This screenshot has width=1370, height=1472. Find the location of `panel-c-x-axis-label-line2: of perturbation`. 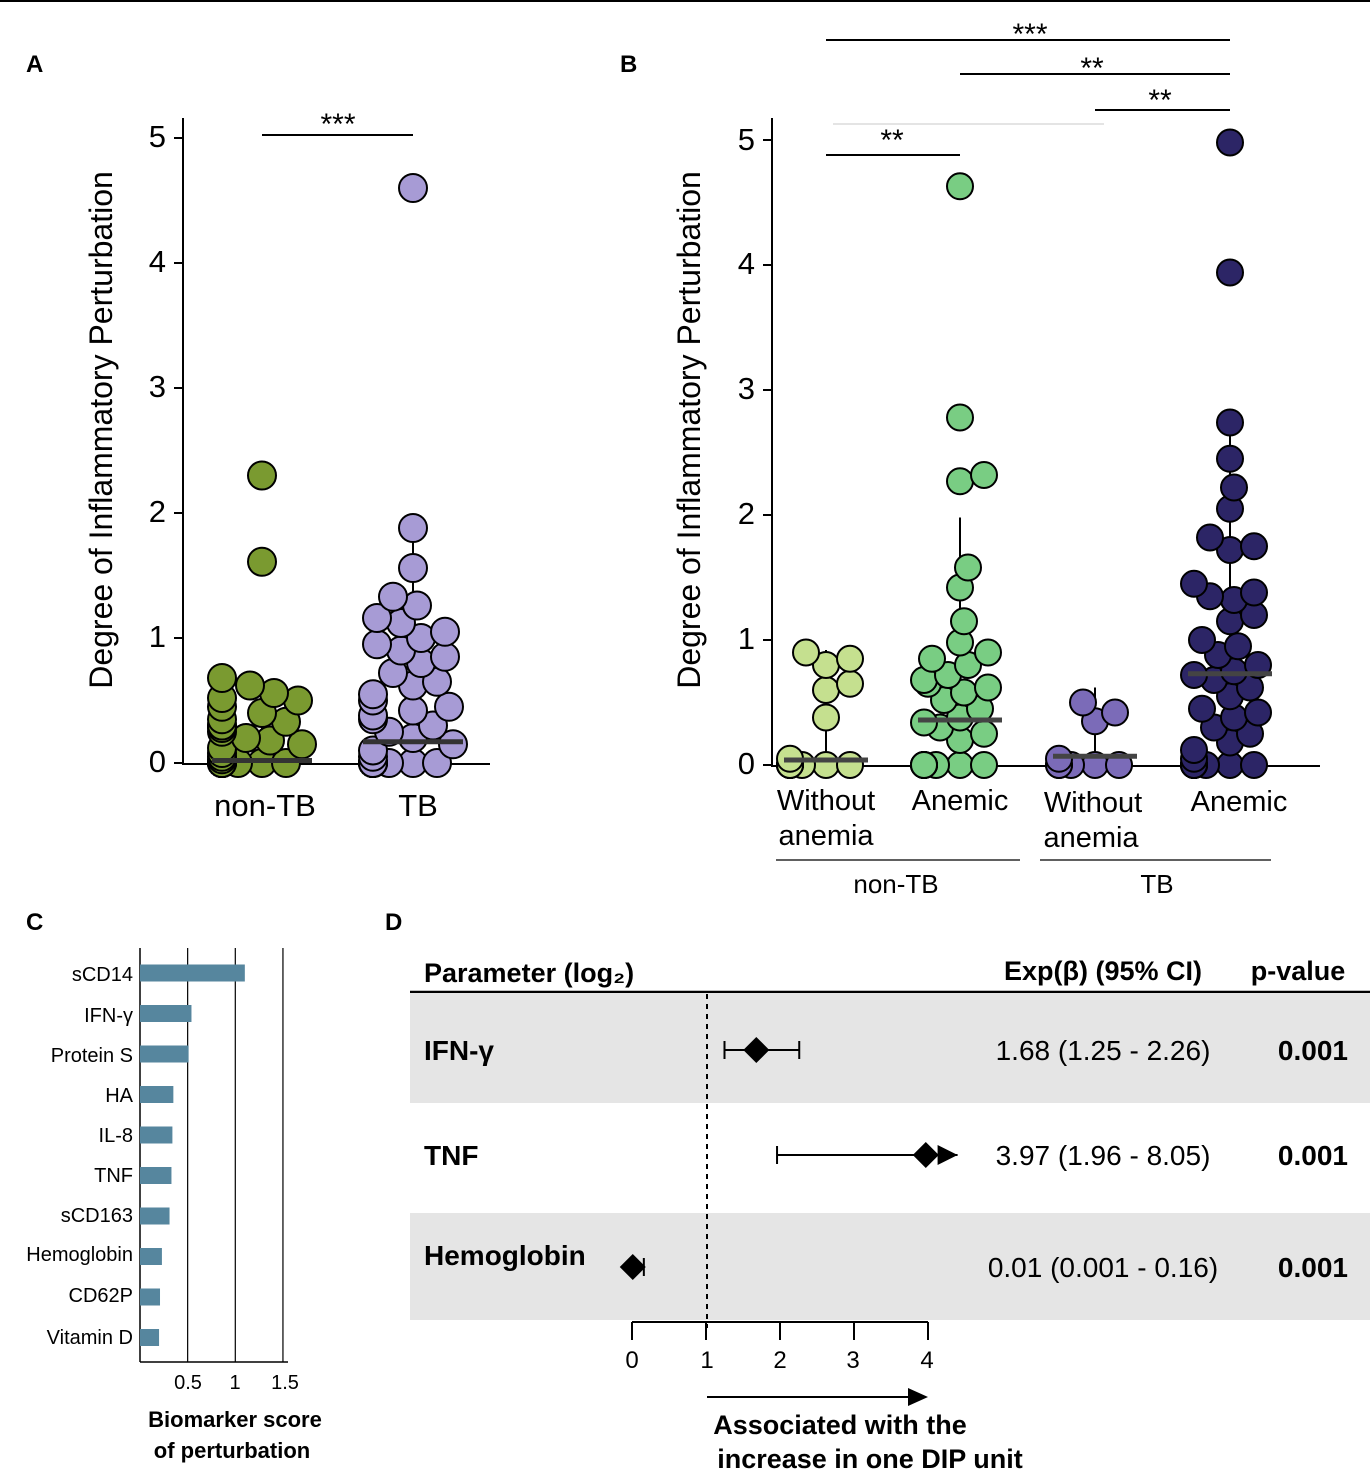

panel-c-x-axis-label-line2: of perturbation is located at coordinates (232, 1450).